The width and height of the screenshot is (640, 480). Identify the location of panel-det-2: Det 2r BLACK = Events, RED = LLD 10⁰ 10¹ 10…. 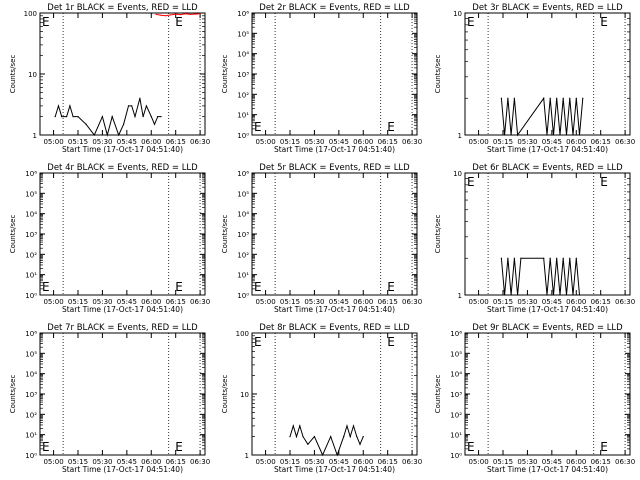
(321, 78).